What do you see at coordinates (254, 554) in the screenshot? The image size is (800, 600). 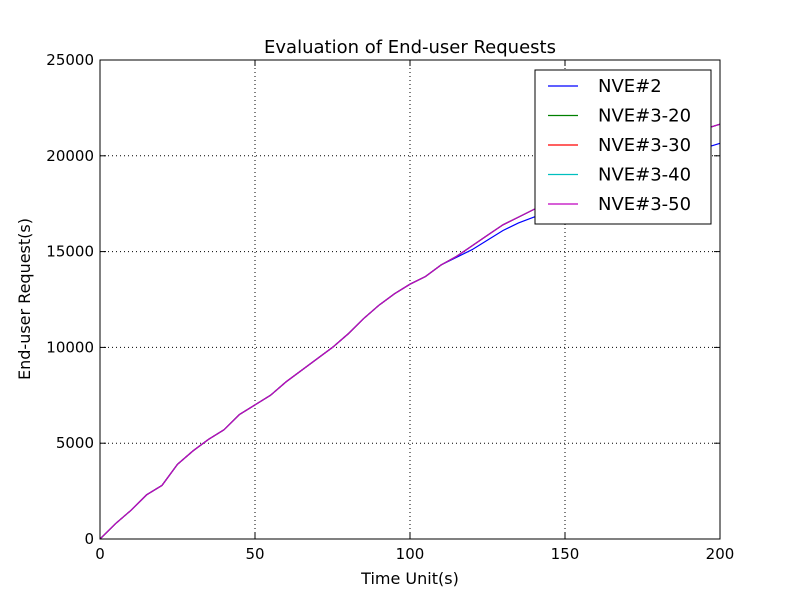 I see `x-tick-label-1: 50` at bounding box center [254, 554].